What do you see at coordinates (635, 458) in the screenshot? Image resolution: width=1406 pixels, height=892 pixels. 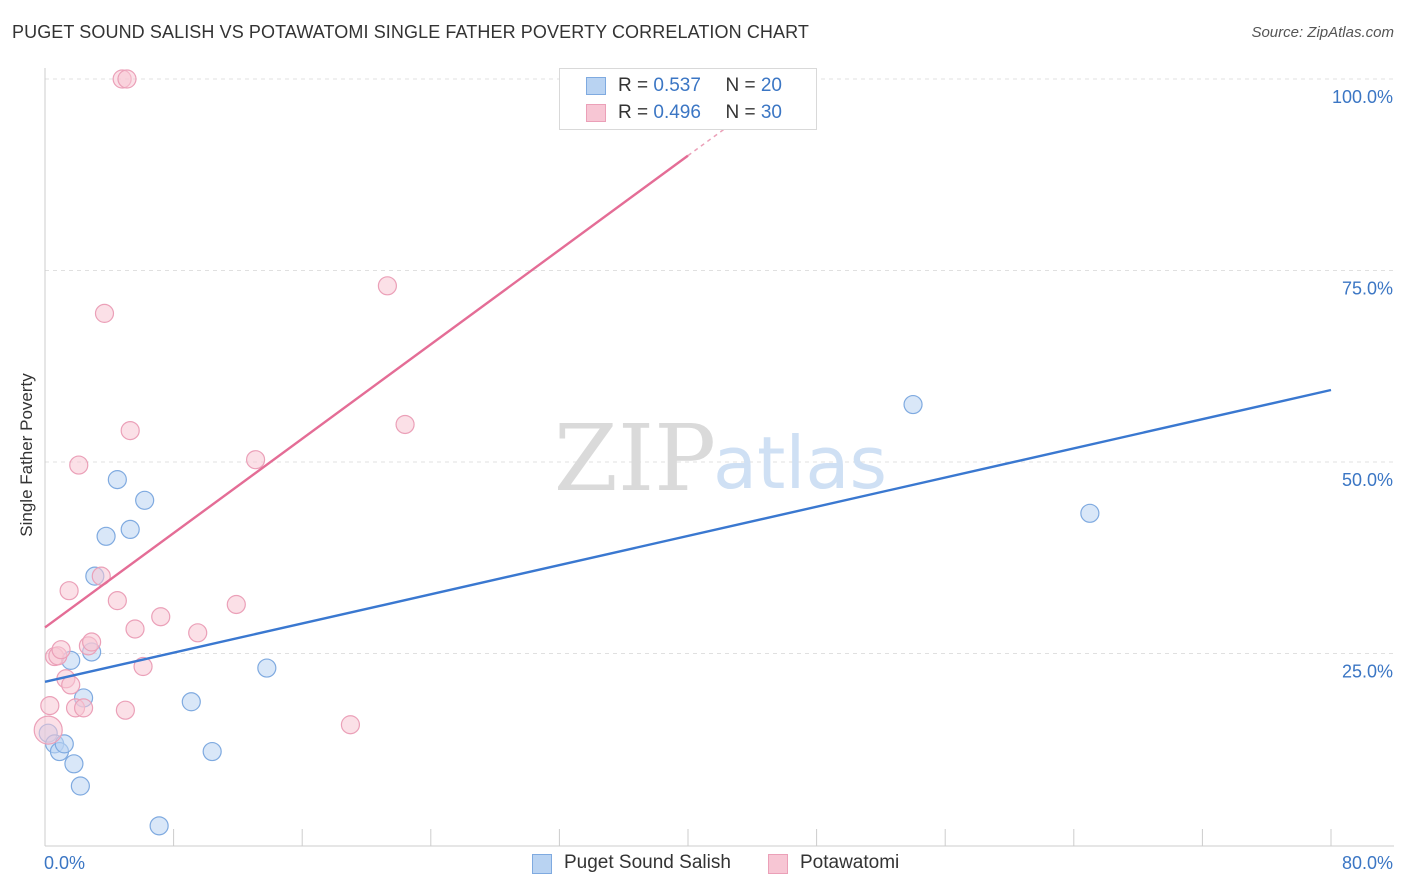 I see `watermark-zip: ZIP` at bounding box center [635, 458].